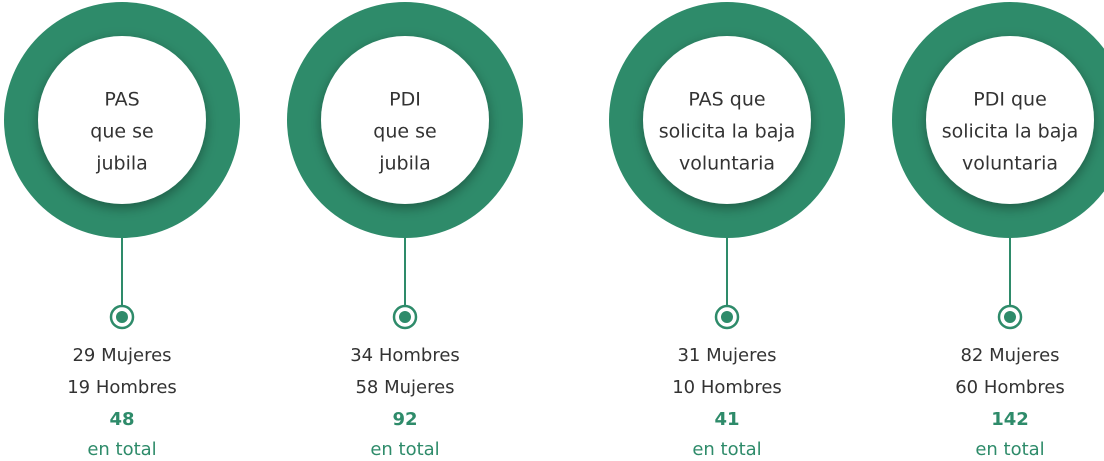 Image resolution: width=1104 pixels, height=461 pixels. What do you see at coordinates (404, 387) in the screenshot?
I see `count-line: 58 Mujeres` at bounding box center [404, 387].